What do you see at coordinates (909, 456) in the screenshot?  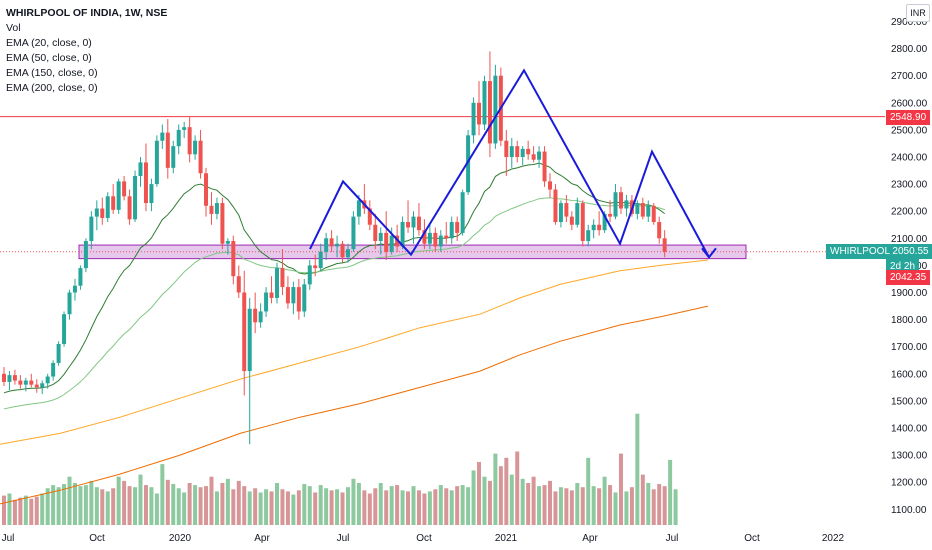 I see `y-tick-label: 1300.00` at bounding box center [909, 456].